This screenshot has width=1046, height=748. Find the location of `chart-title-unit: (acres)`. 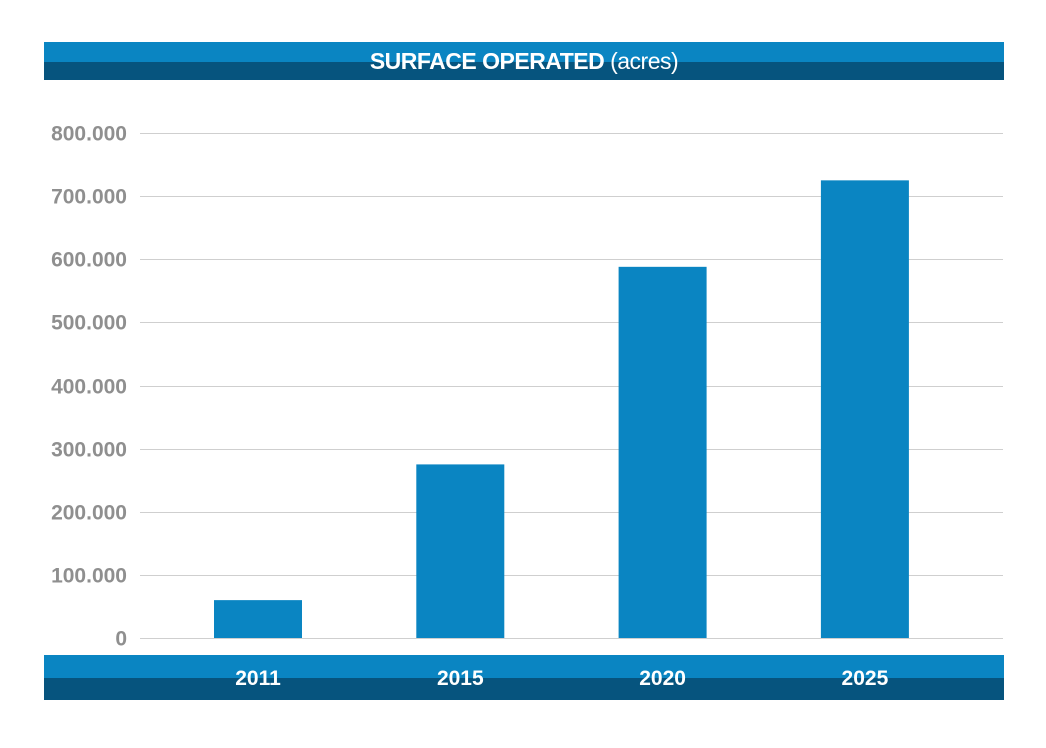

chart-title-unit: (acres) is located at coordinates (644, 61).